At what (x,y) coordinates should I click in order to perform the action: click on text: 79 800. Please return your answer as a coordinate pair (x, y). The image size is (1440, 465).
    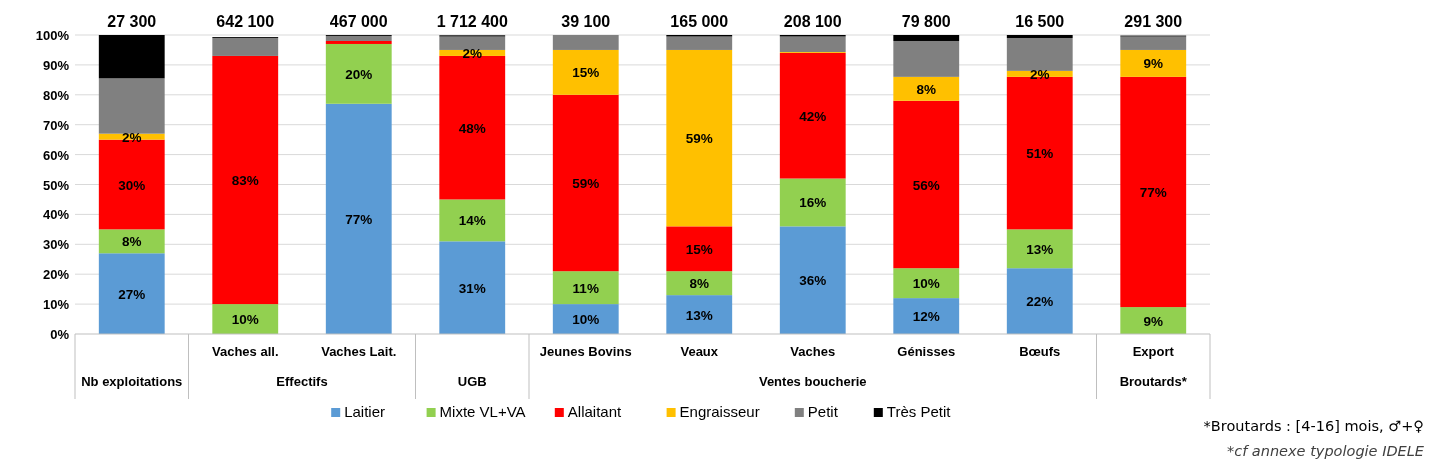
    Looking at the image, I should click on (926, 21).